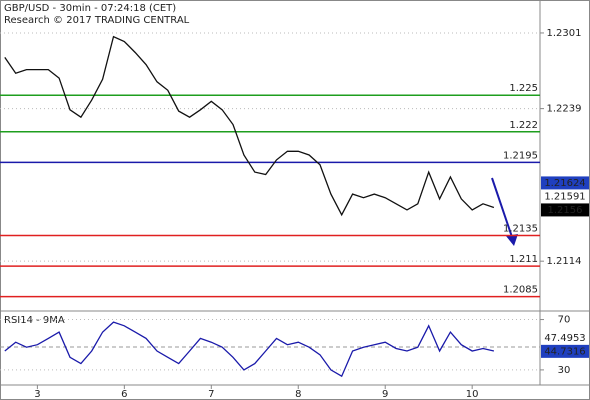 This screenshot has height=400, width=590. What do you see at coordinates (34, 320) in the screenshot?
I see `panel-title: RSI14 - 9MA` at bounding box center [34, 320].